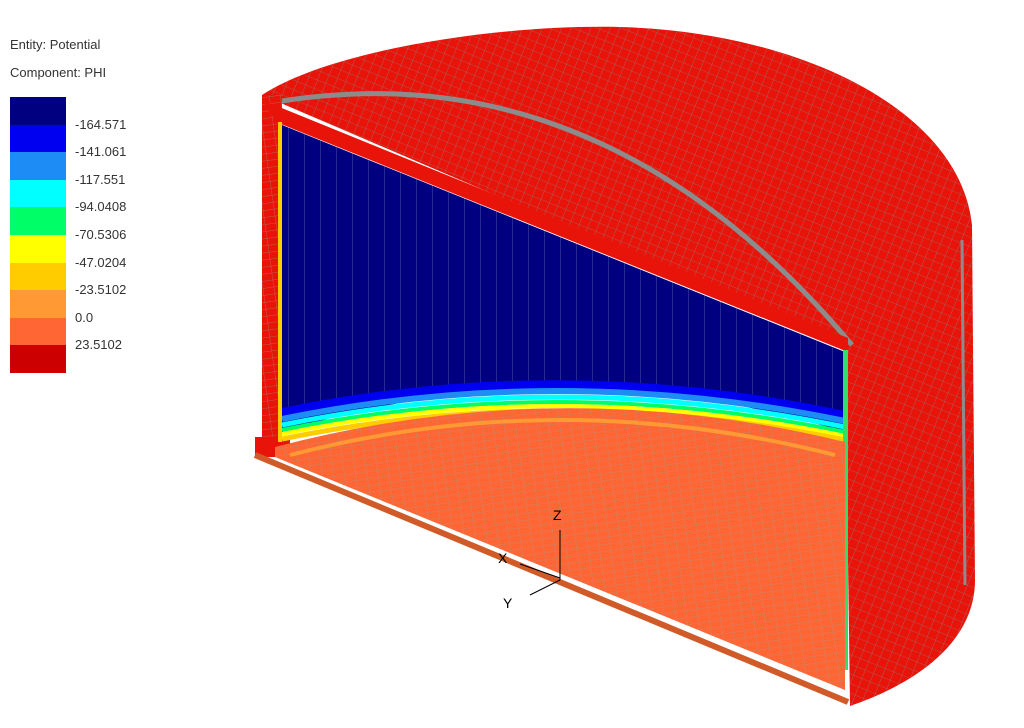  What do you see at coordinates (101, 207) in the screenshot?
I see `legend-tick-label: -94.0408` at bounding box center [101, 207].